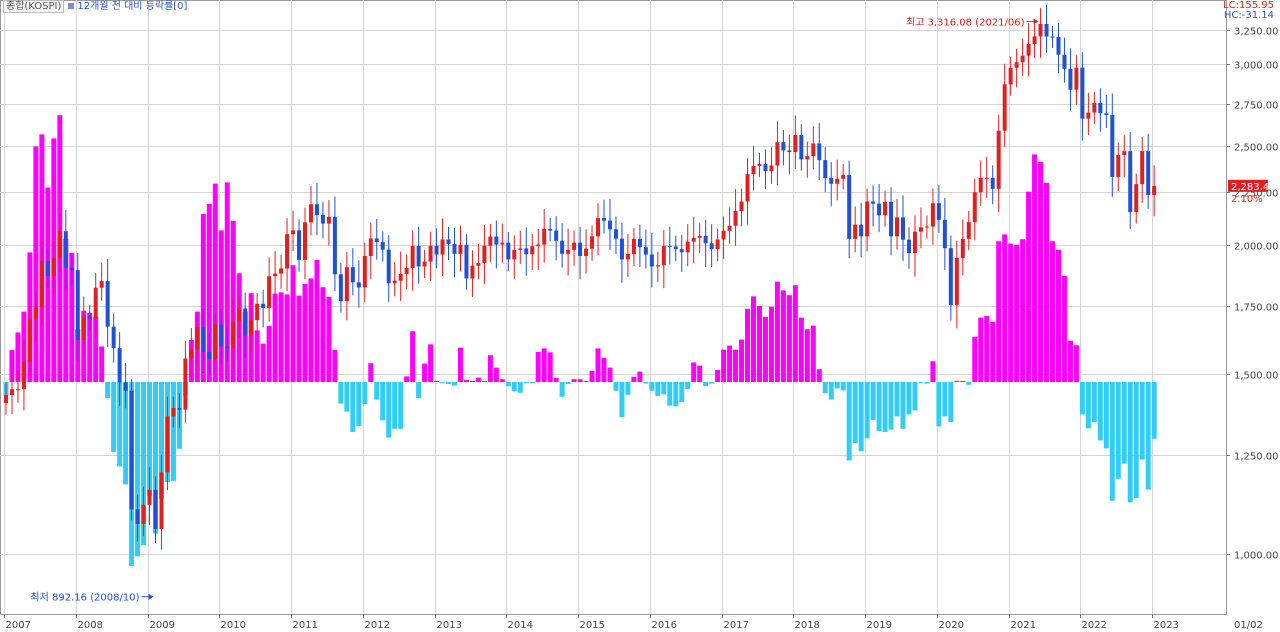 The width and height of the screenshot is (1280, 632). What do you see at coordinates (132, 6) in the screenshot?
I see `indicator-name-label: 12개월 전 대비 등락률[0]` at bounding box center [132, 6].